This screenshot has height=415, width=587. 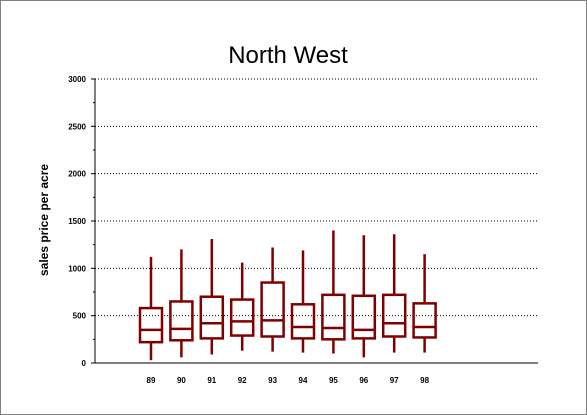 What do you see at coordinates (394, 380) in the screenshot?
I see `x-tick-label-97: 97` at bounding box center [394, 380].